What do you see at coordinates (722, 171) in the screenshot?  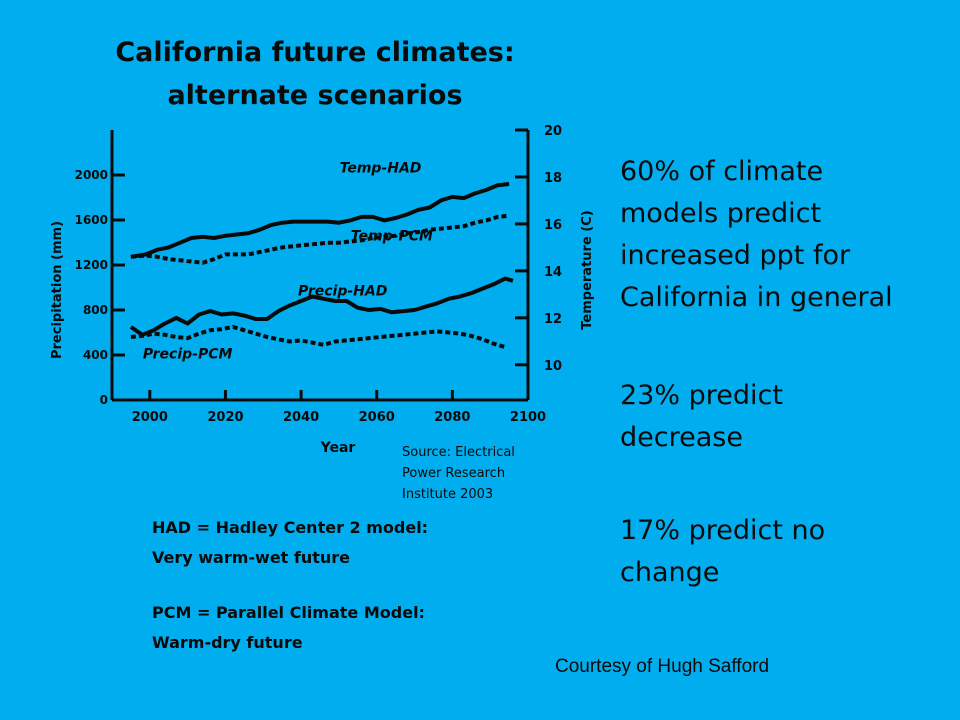 I see `stat-increase-line-1: 60% of climate` at bounding box center [722, 171].